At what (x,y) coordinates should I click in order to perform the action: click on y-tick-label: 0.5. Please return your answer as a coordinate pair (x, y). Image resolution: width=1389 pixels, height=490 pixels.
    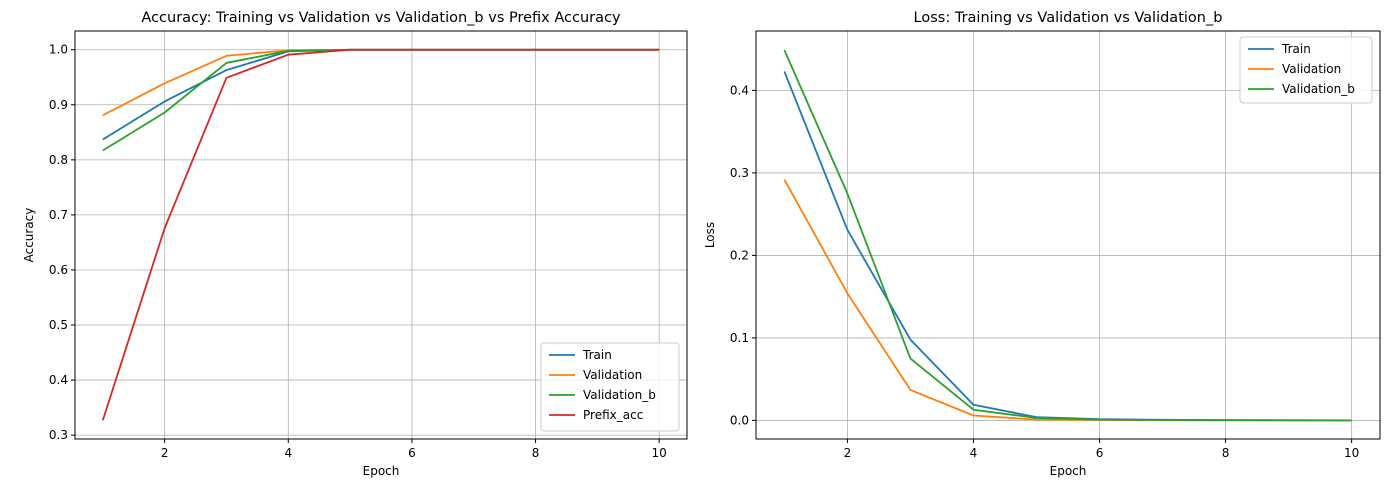
    Looking at the image, I should click on (58, 325).